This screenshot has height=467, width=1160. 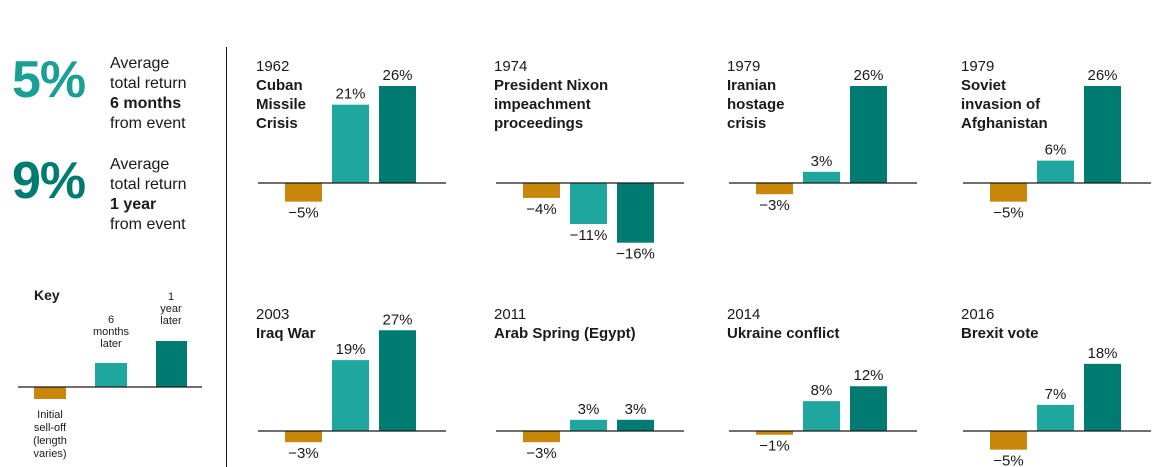 I want to click on data-label: 8%, so click(x=822, y=390).